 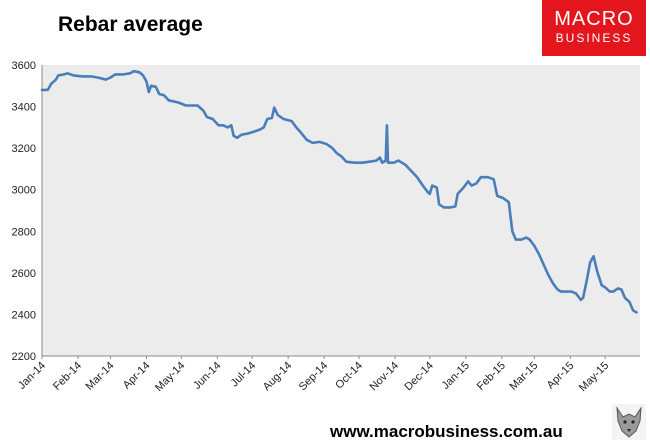 What do you see at coordinates (491, 376) in the screenshot?
I see `x-tick-label: Feb-15` at bounding box center [491, 376].